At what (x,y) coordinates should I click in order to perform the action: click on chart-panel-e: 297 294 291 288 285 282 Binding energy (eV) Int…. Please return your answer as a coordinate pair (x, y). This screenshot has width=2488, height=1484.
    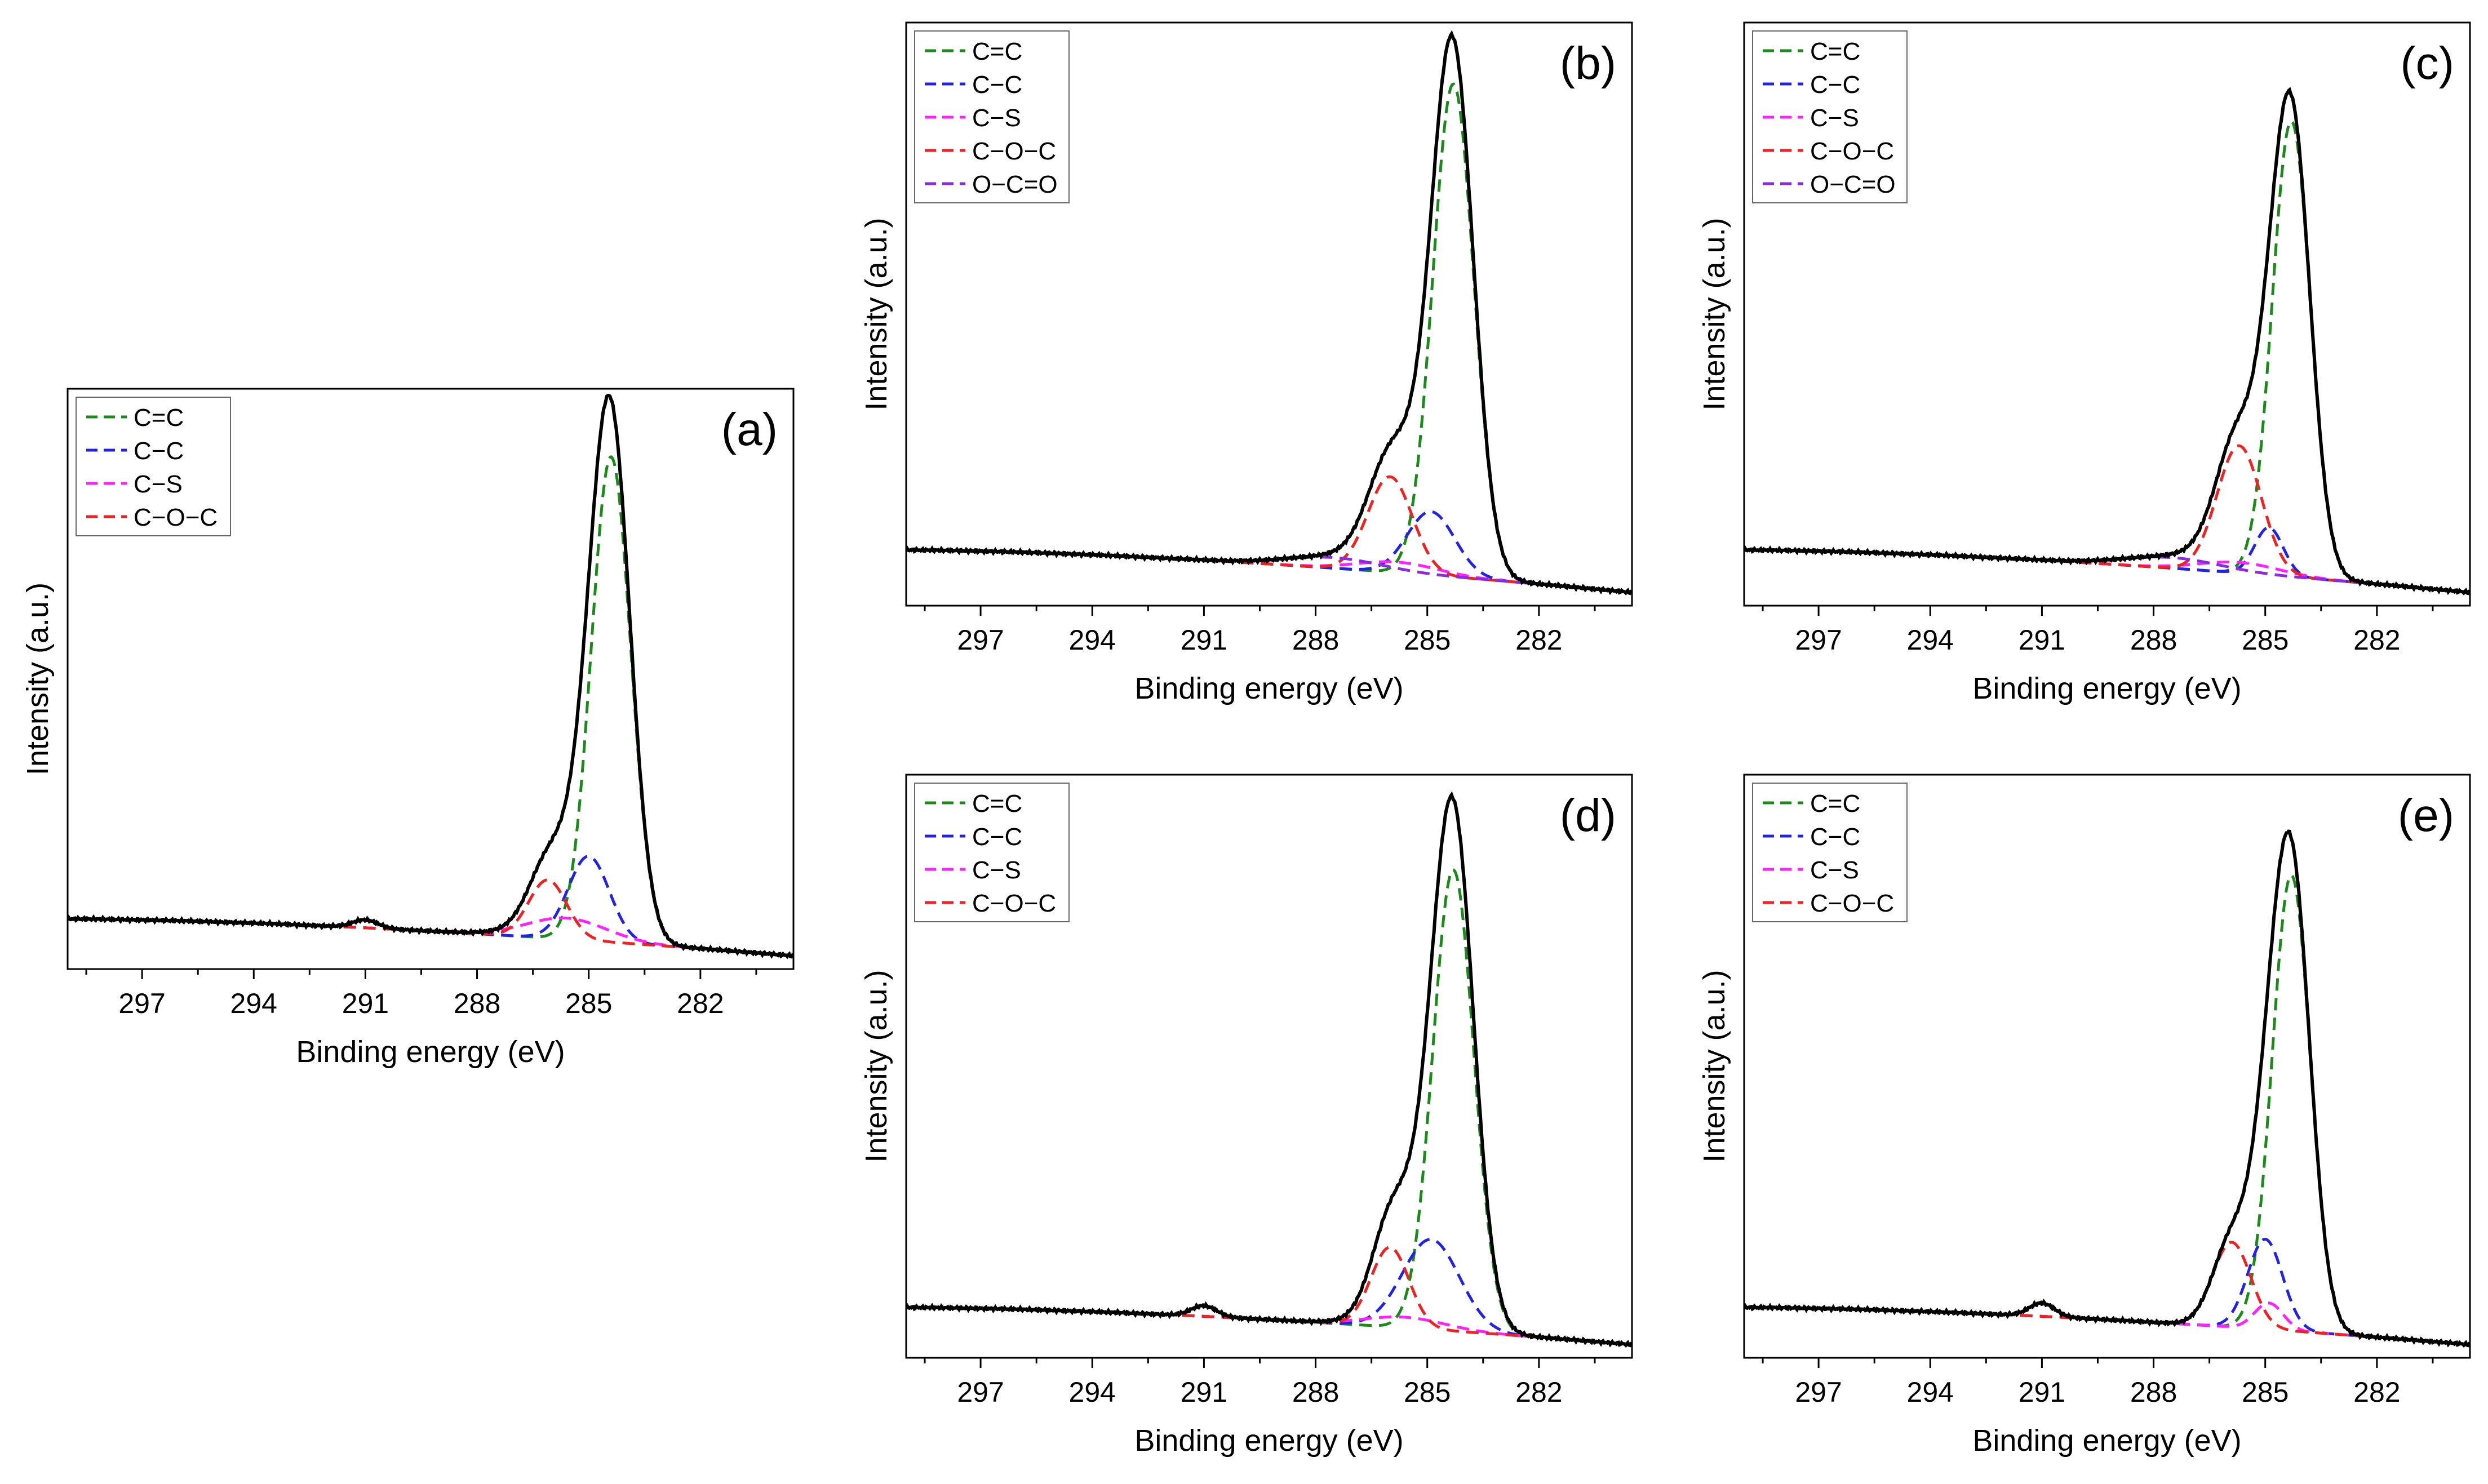
    Looking at the image, I should click on (2084, 1116).